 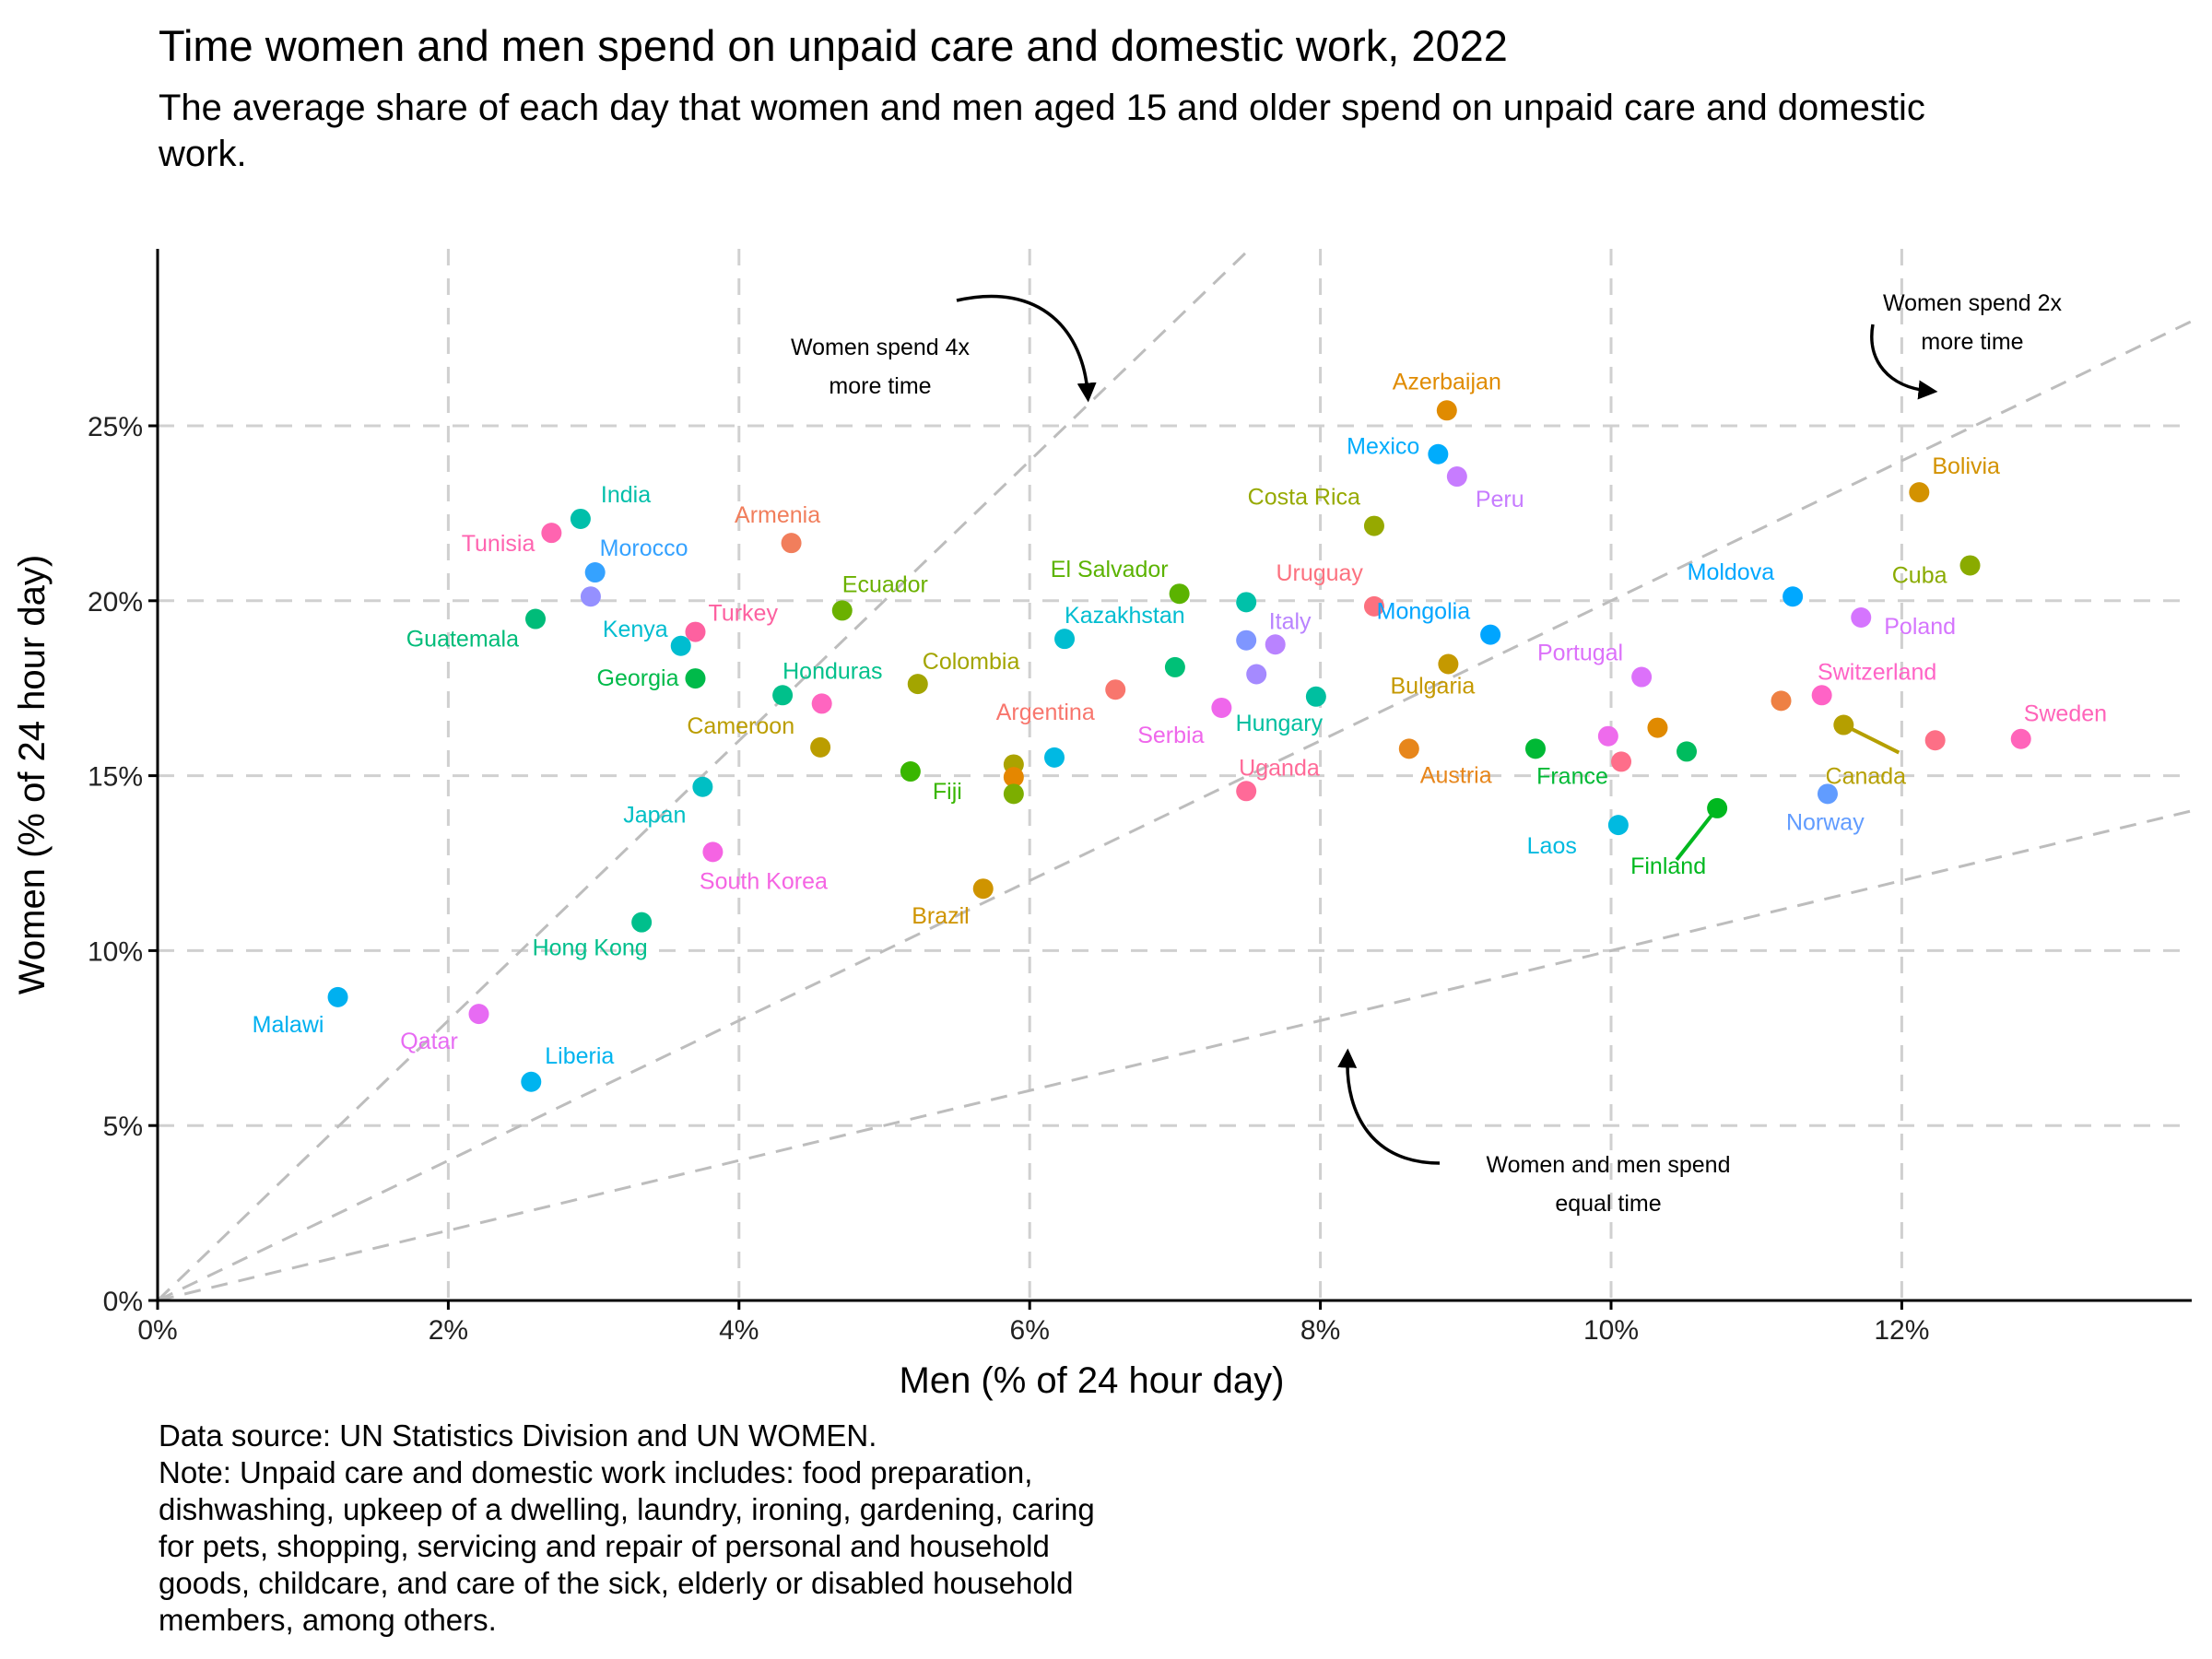 I want to click on label-serbia: Serbia, so click(x=1170, y=735).